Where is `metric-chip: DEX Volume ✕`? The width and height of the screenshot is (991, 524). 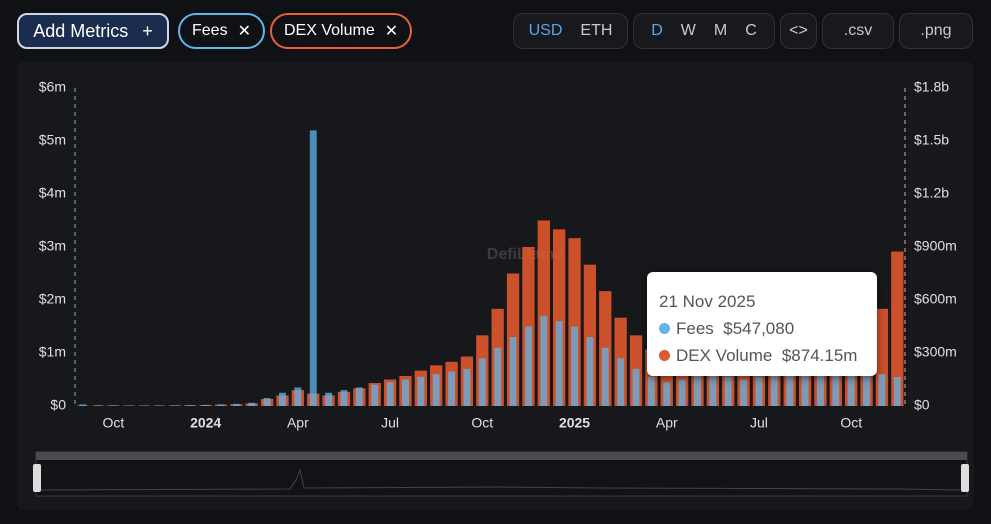 metric-chip: DEX Volume ✕ is located at coordinates (341, 31).